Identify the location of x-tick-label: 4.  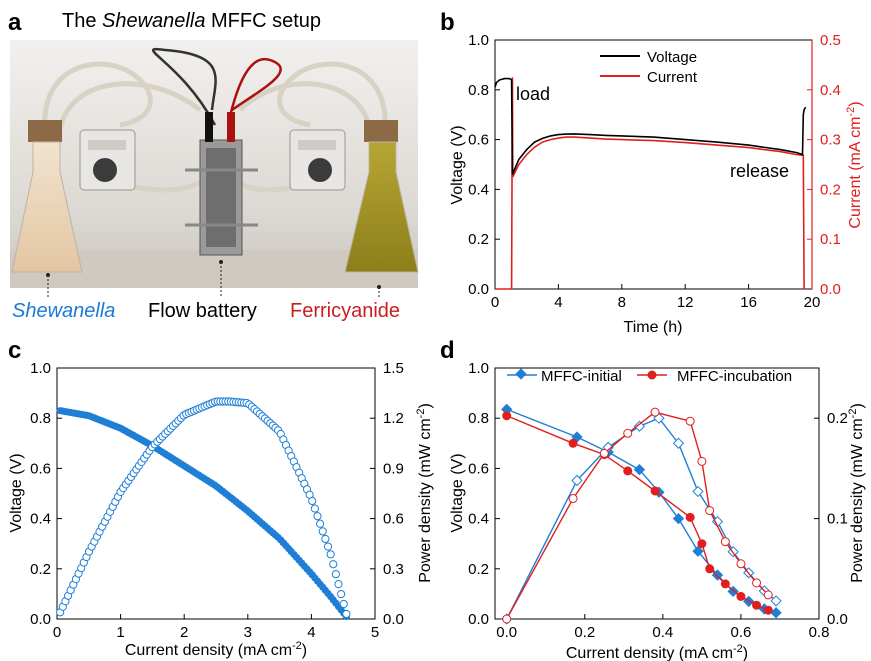
(311, 632).